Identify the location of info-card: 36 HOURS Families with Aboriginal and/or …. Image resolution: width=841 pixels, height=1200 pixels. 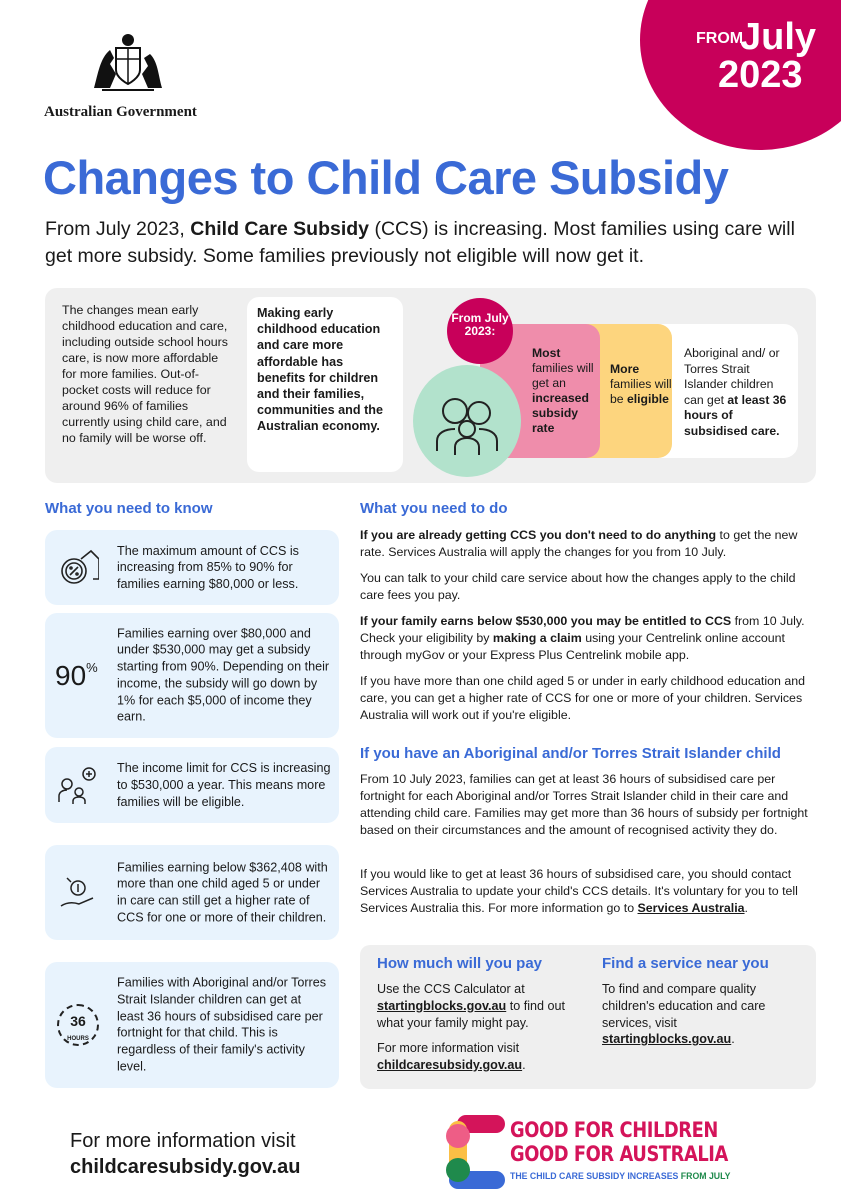
(192, 1025).